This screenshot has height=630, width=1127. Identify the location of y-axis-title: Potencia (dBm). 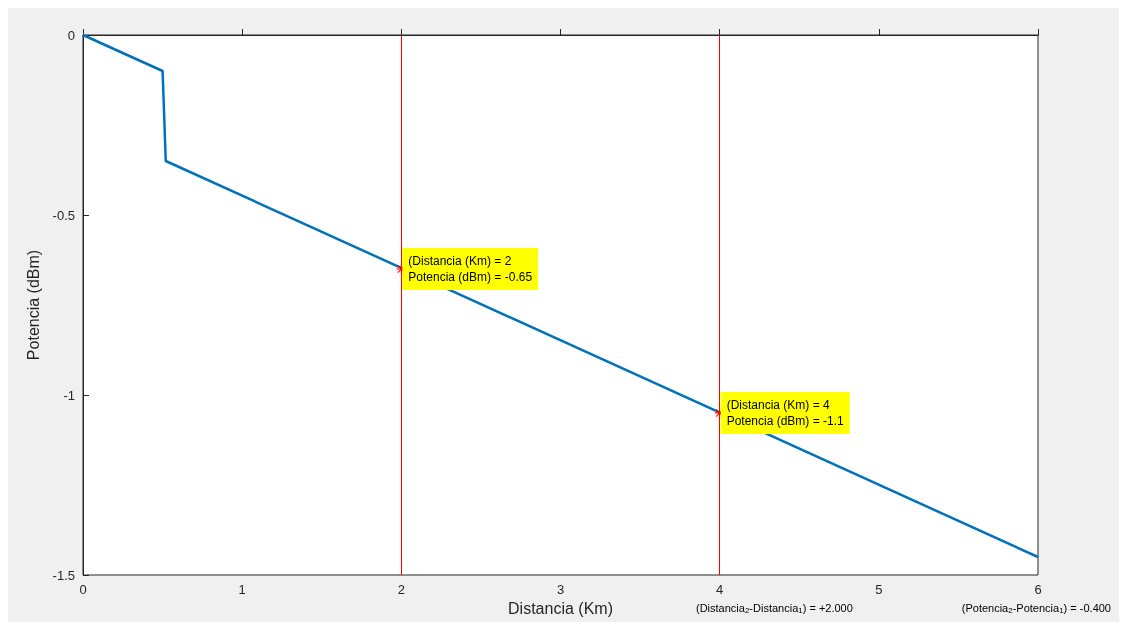
(33, 305).